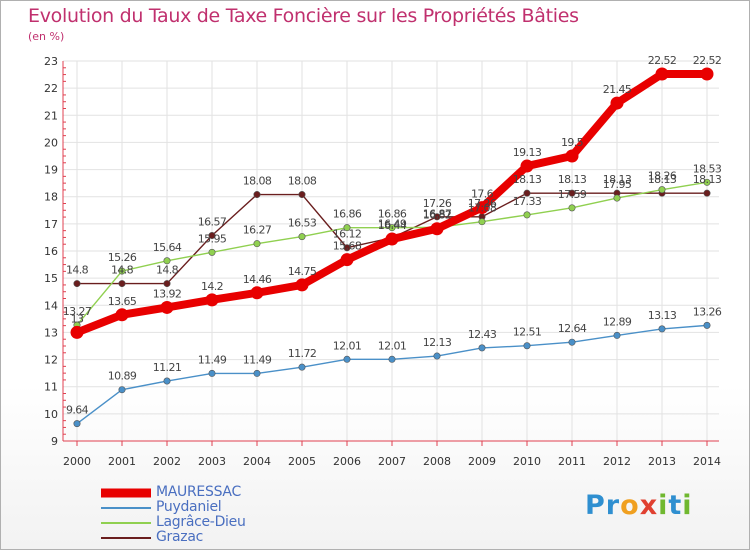 This screenshot has height=550, width=750. What do you see at coordinates (180, 537) in the screenshot?
I see `legend-label-grazac: Grazac` at bounding box center [180, 537].